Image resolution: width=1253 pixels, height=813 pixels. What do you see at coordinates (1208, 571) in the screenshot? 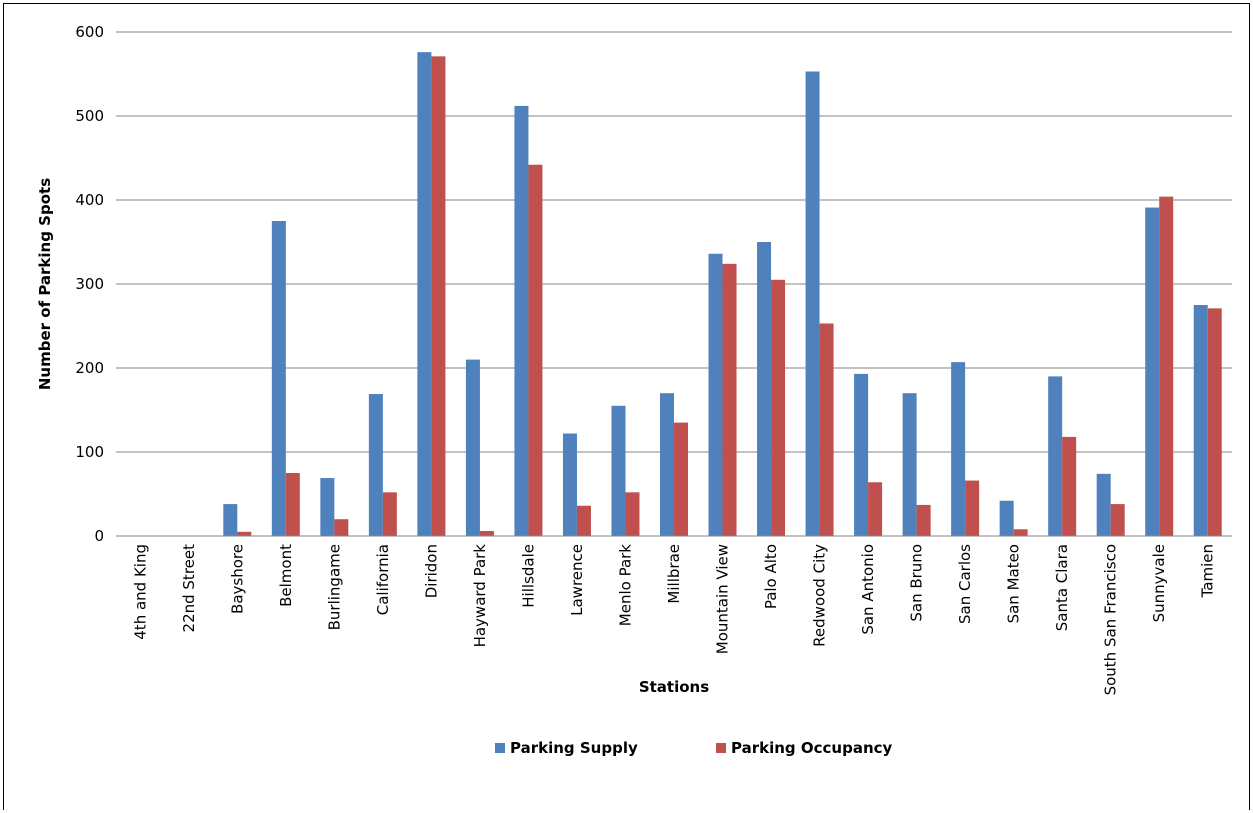
I see `x-tick-label: Tamien` at bounding box center [1208, 571].